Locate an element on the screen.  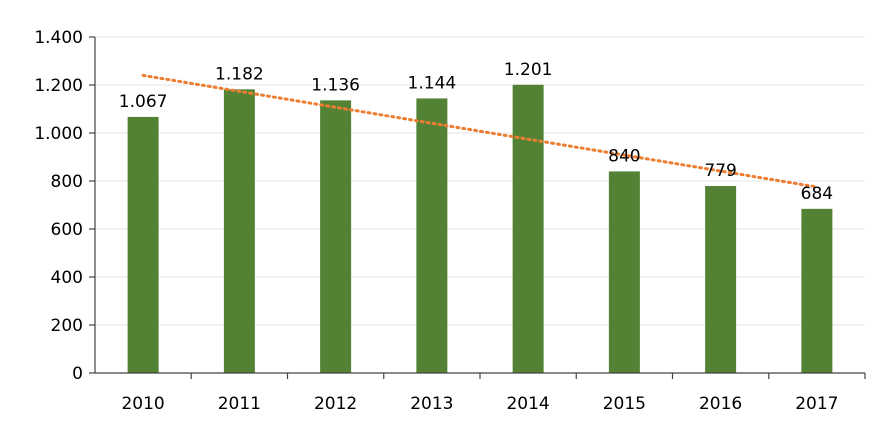
y-tick-label: 400 is located at coordinates (67, 278).